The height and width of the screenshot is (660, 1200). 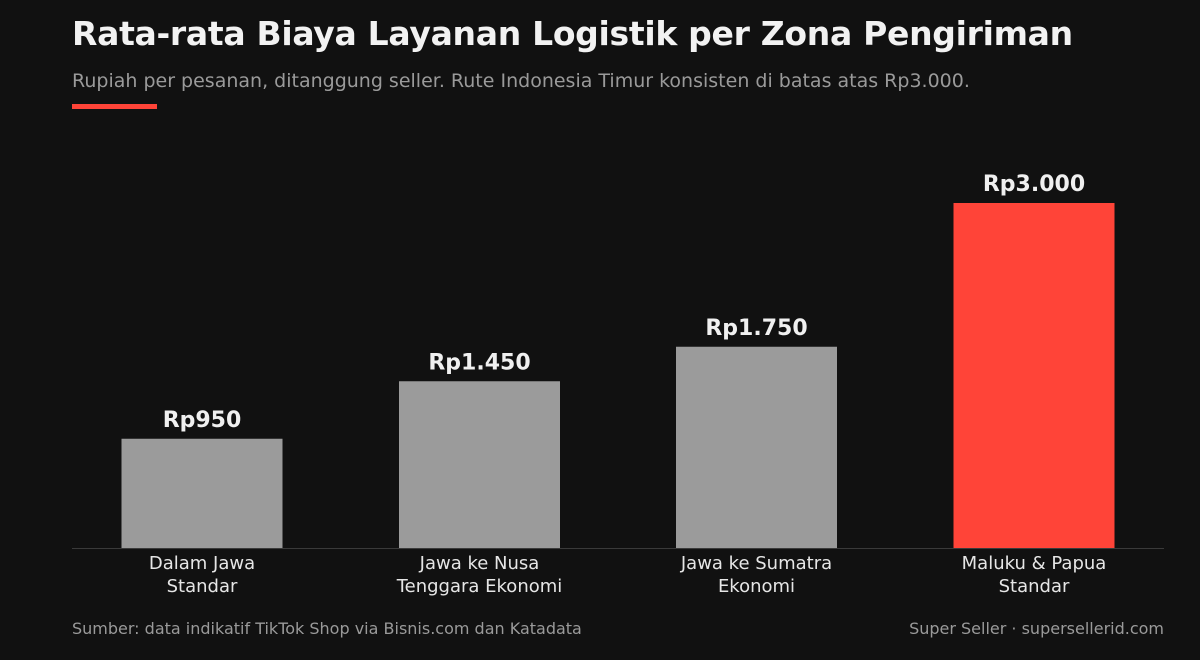 What do you see at coordinates (479, 362) in the screenshot?
I see `bar-value-label: Rp1.450` at bounding box center [479, 362].